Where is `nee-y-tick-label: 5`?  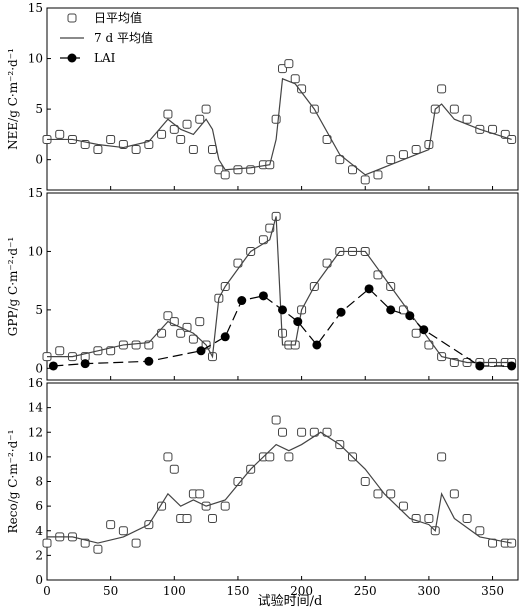 nee-y-tick-label: 5 is located at coordinates (39, 109).